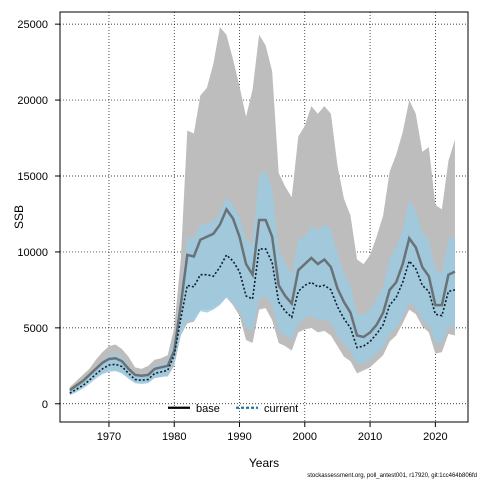 This screenshot has width=480, height=480. Describe the element at coordinates (264, 463) in the screenshot. I see `x-axis-title: Years` at that location.